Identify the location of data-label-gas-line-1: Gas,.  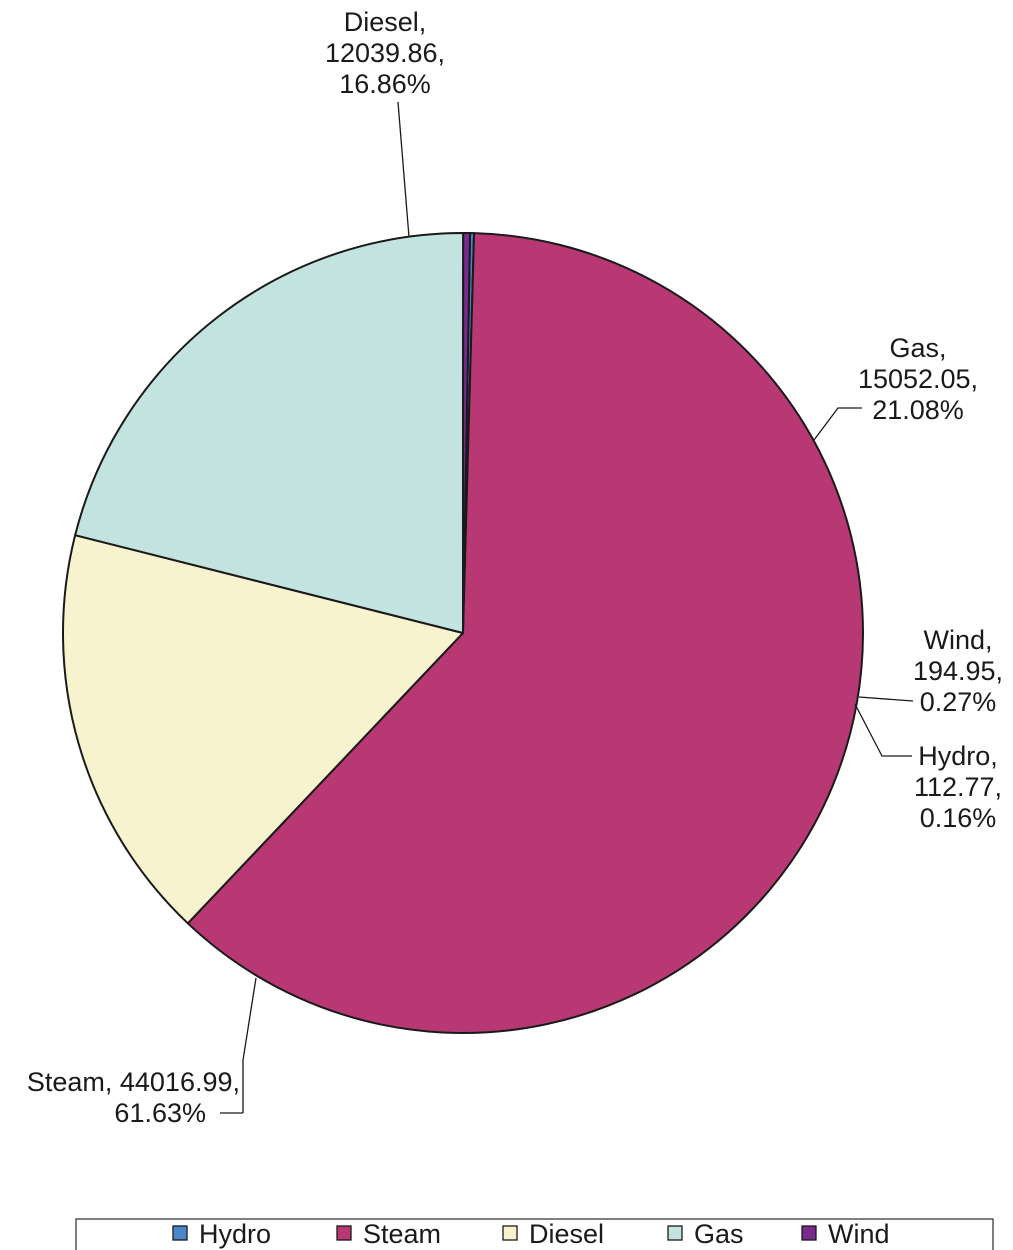
(917, 348).